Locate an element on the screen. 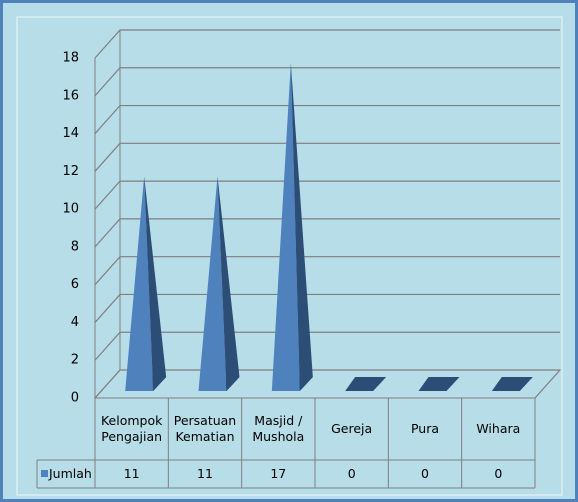 This screenshot has width=578, height=502. y-tick-label: 18 is located at coordinates (70, 58).